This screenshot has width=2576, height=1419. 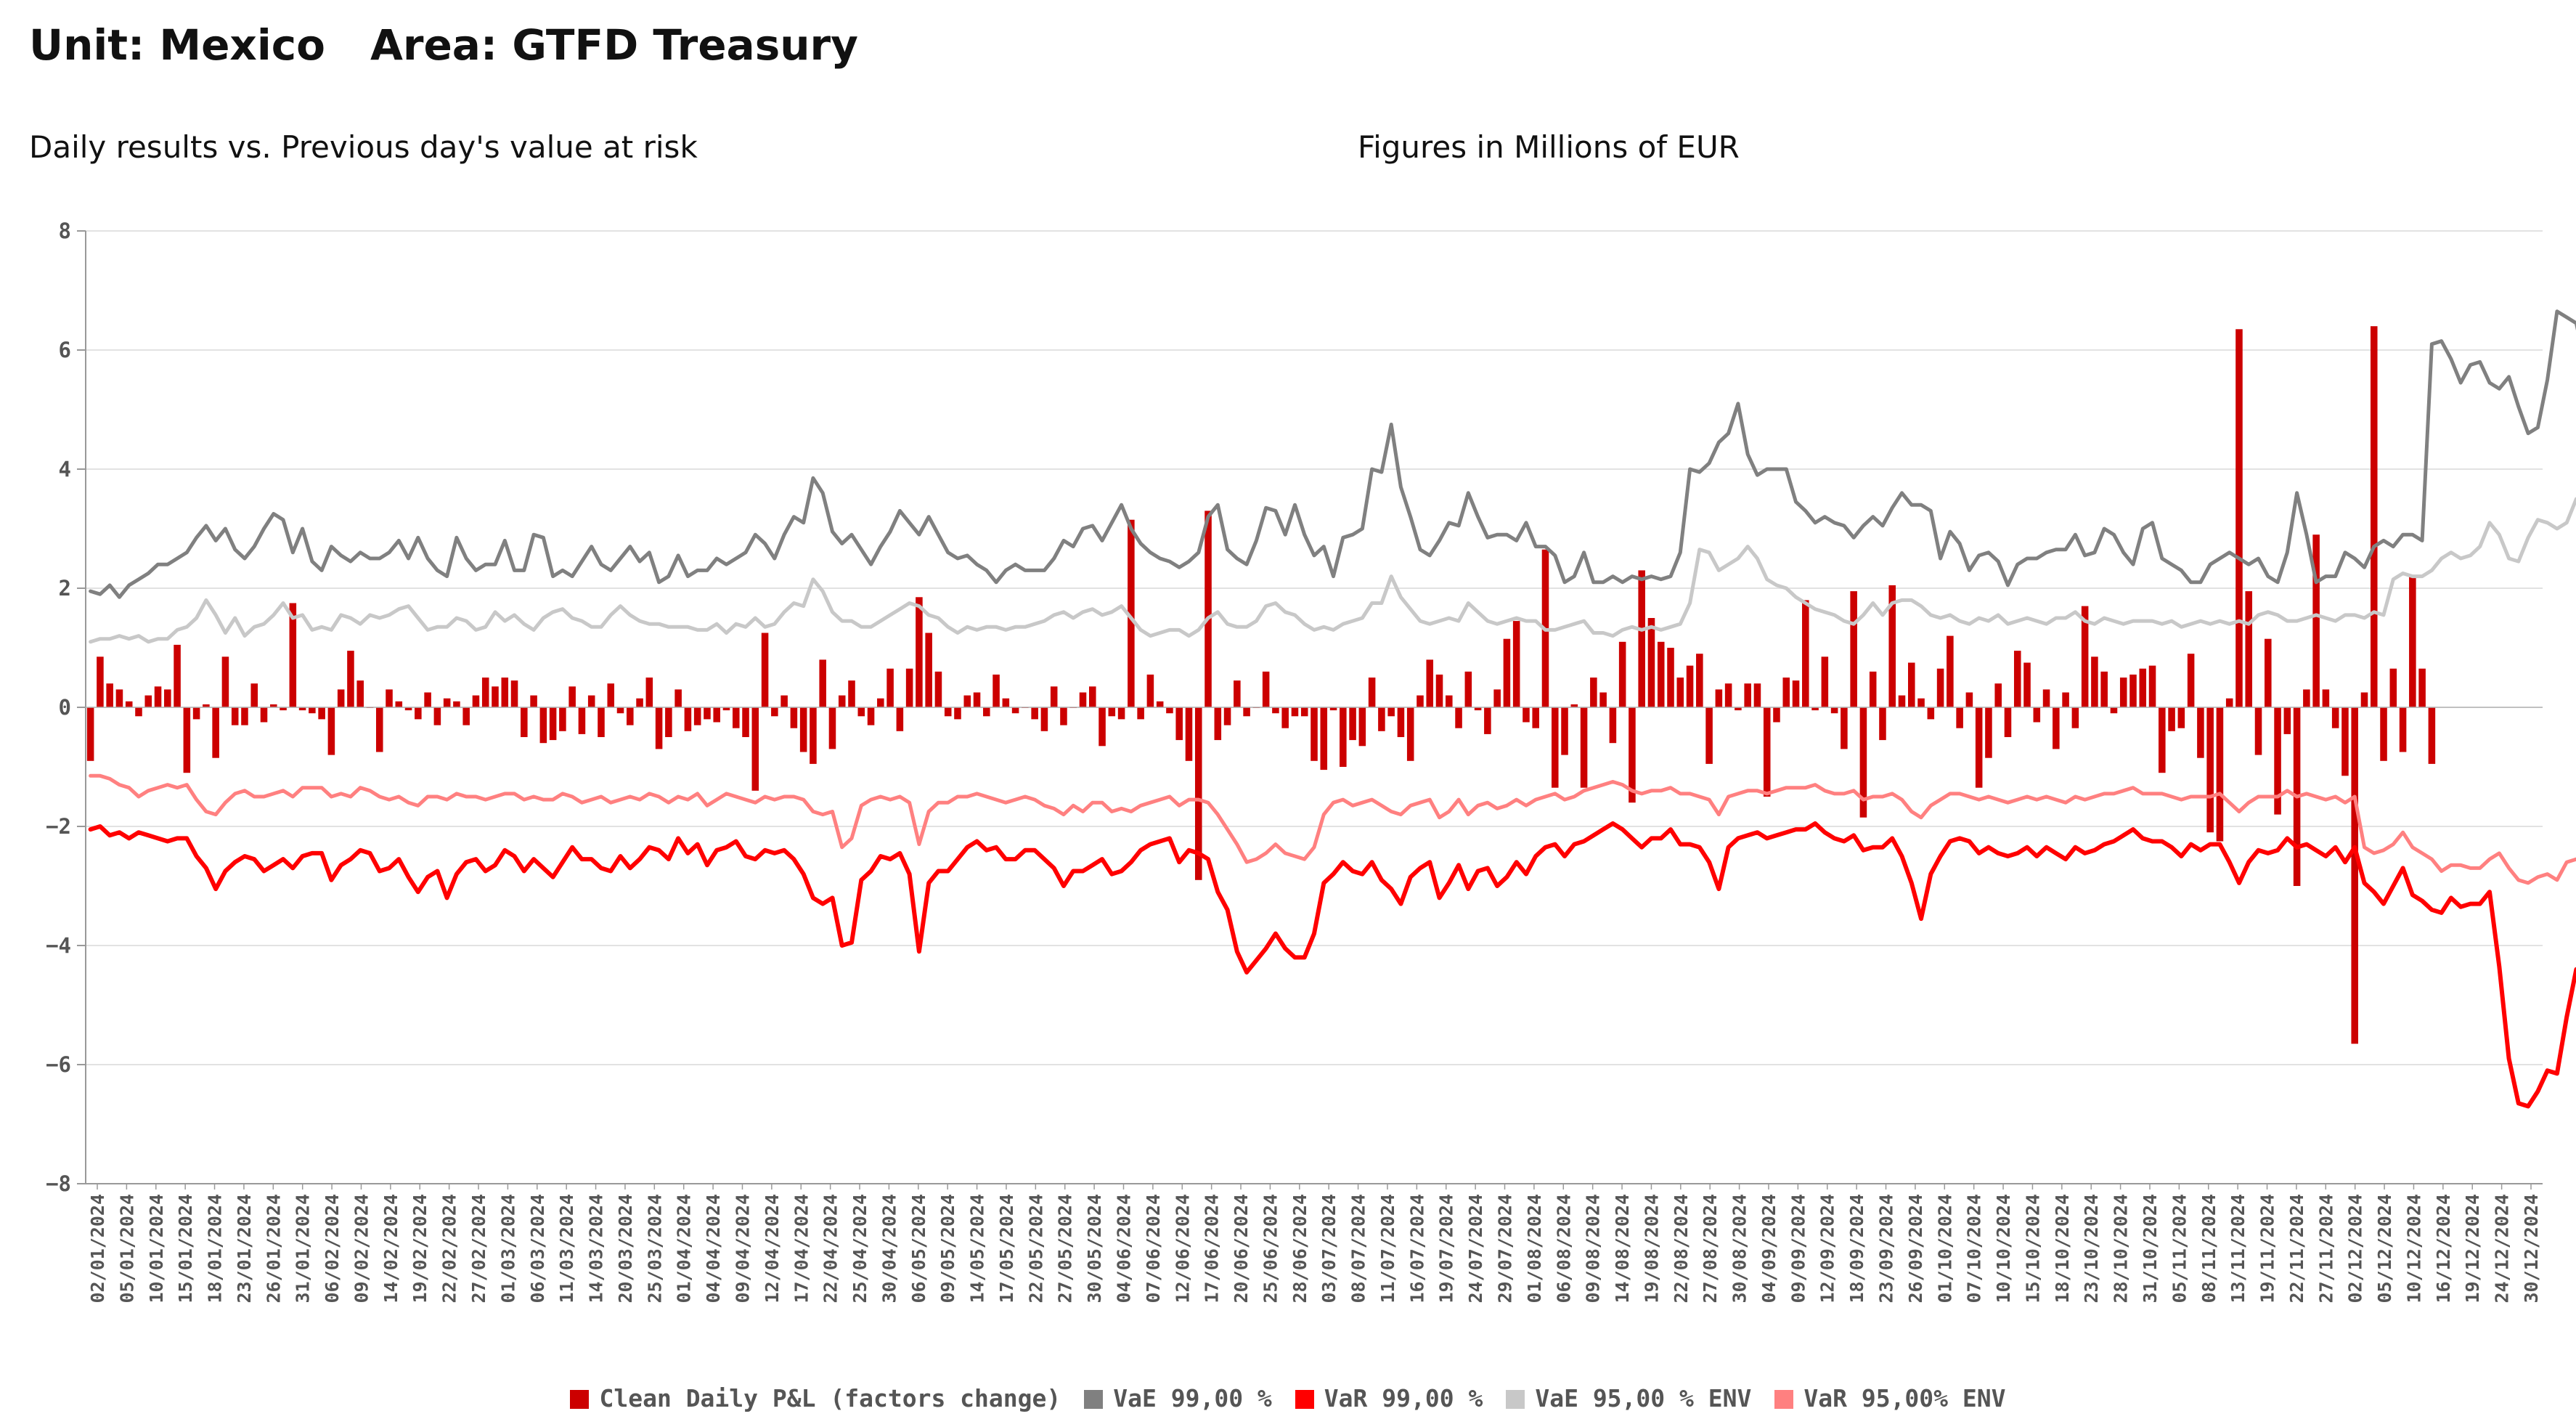 I want to click on legend-swatch, so click(x=580, y=1399).